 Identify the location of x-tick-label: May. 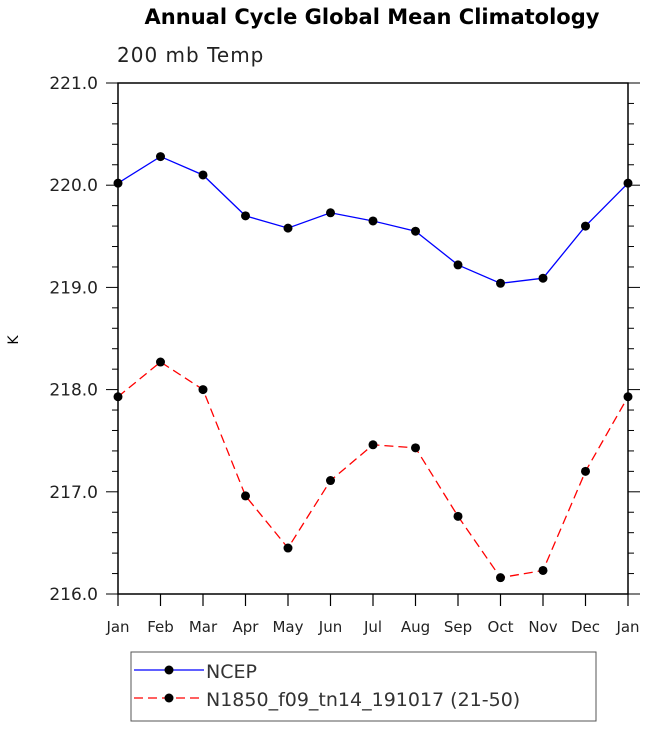
(287, 627).